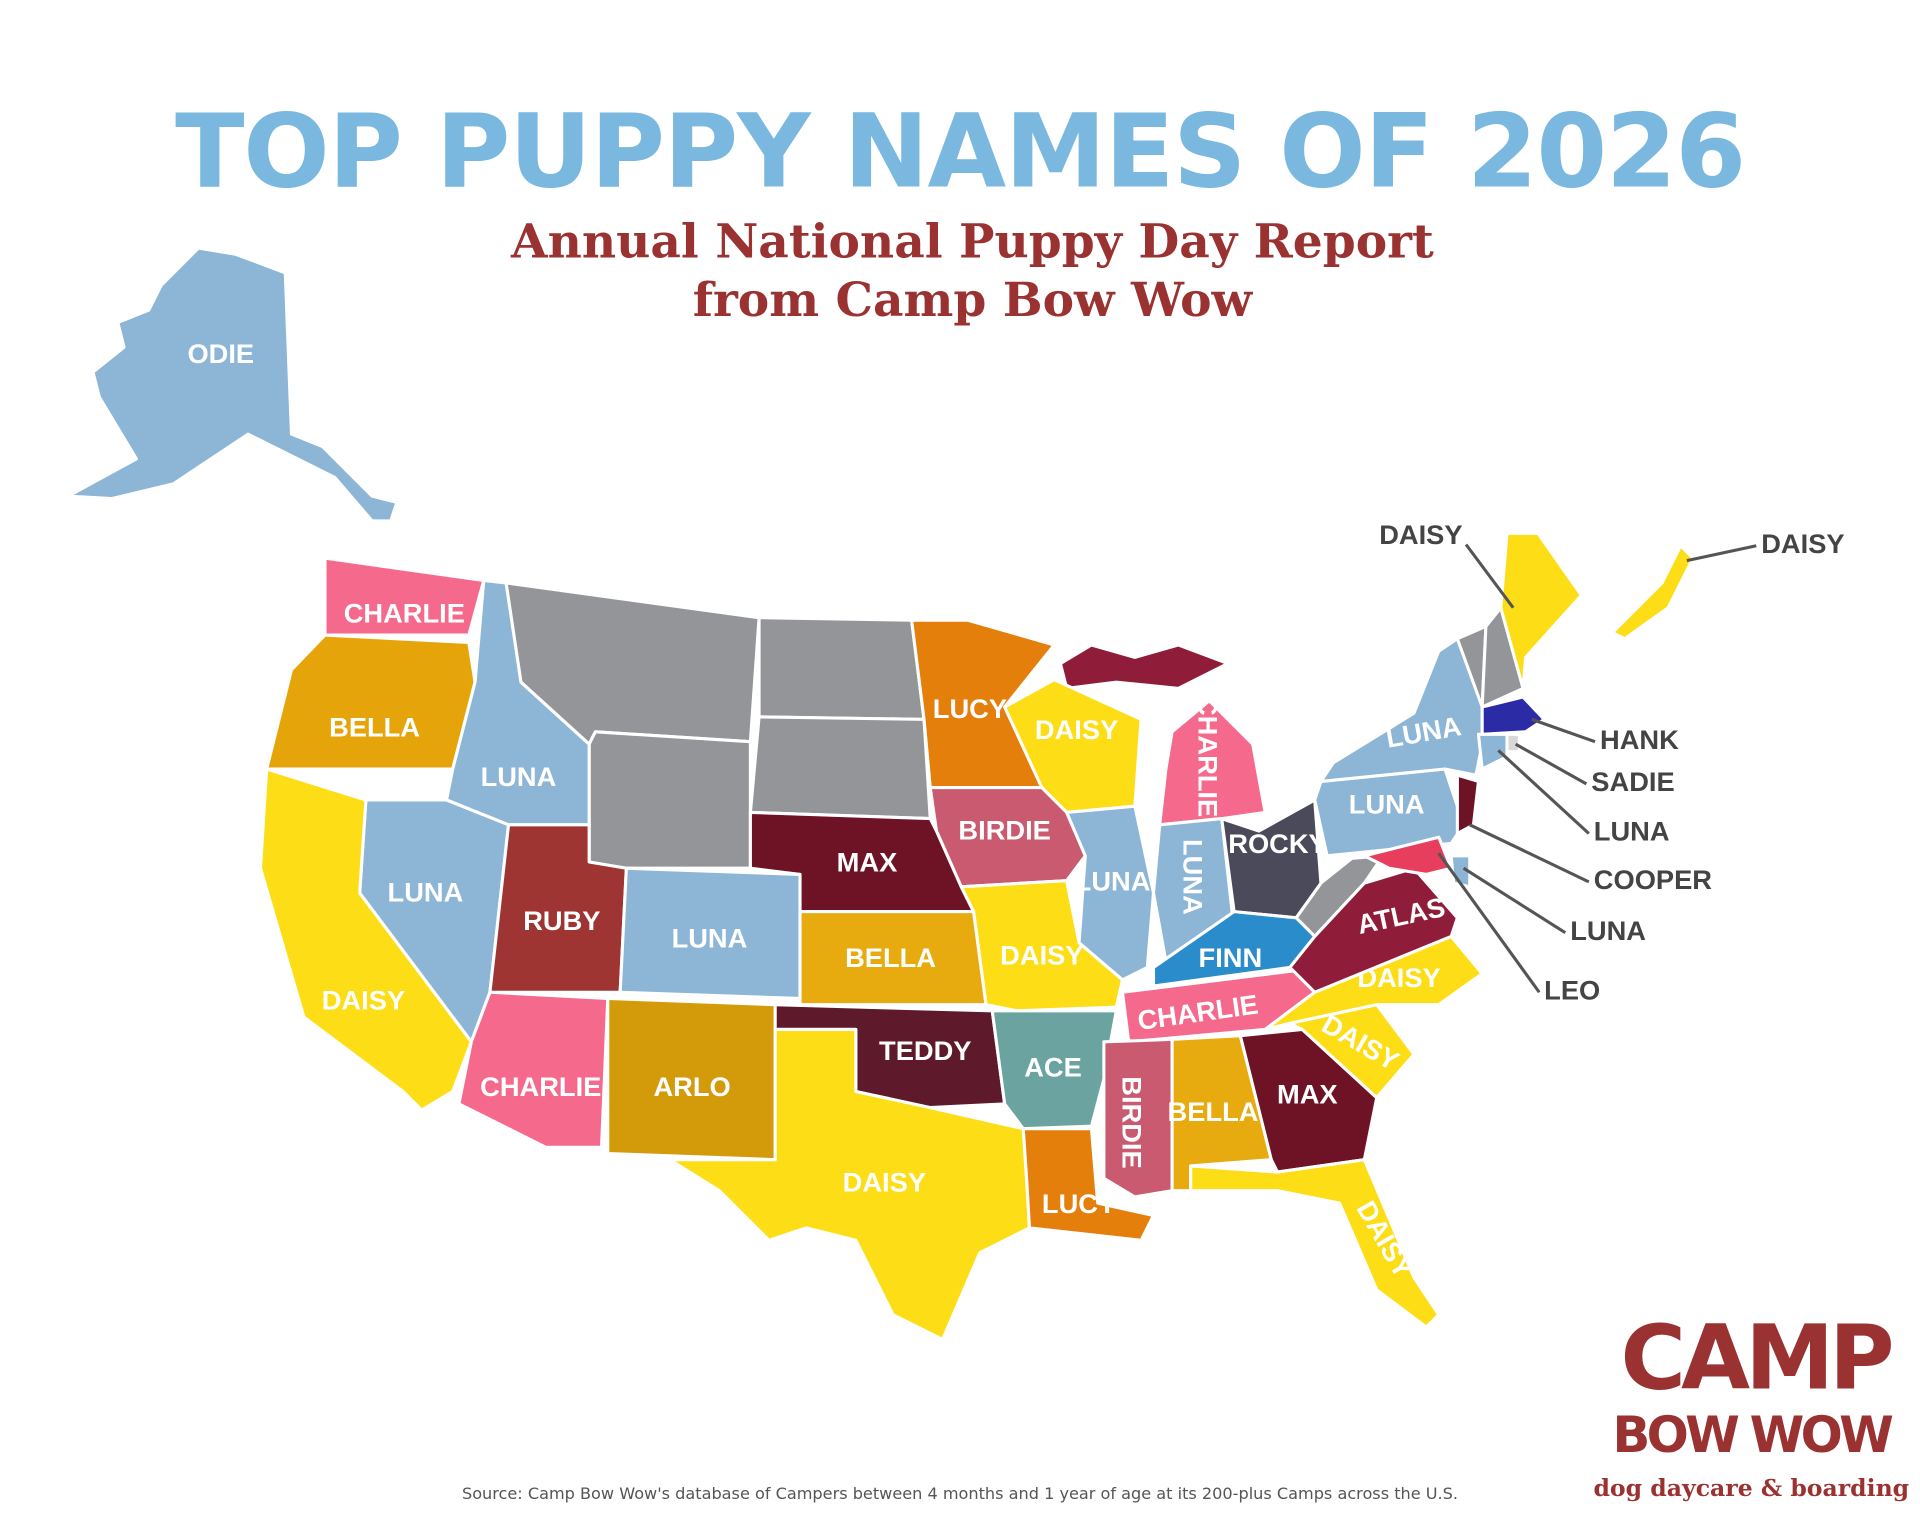  Describe the element at coordinates (1653, 879) in the screenshot. I see `callout-label: COOPER` at that location.